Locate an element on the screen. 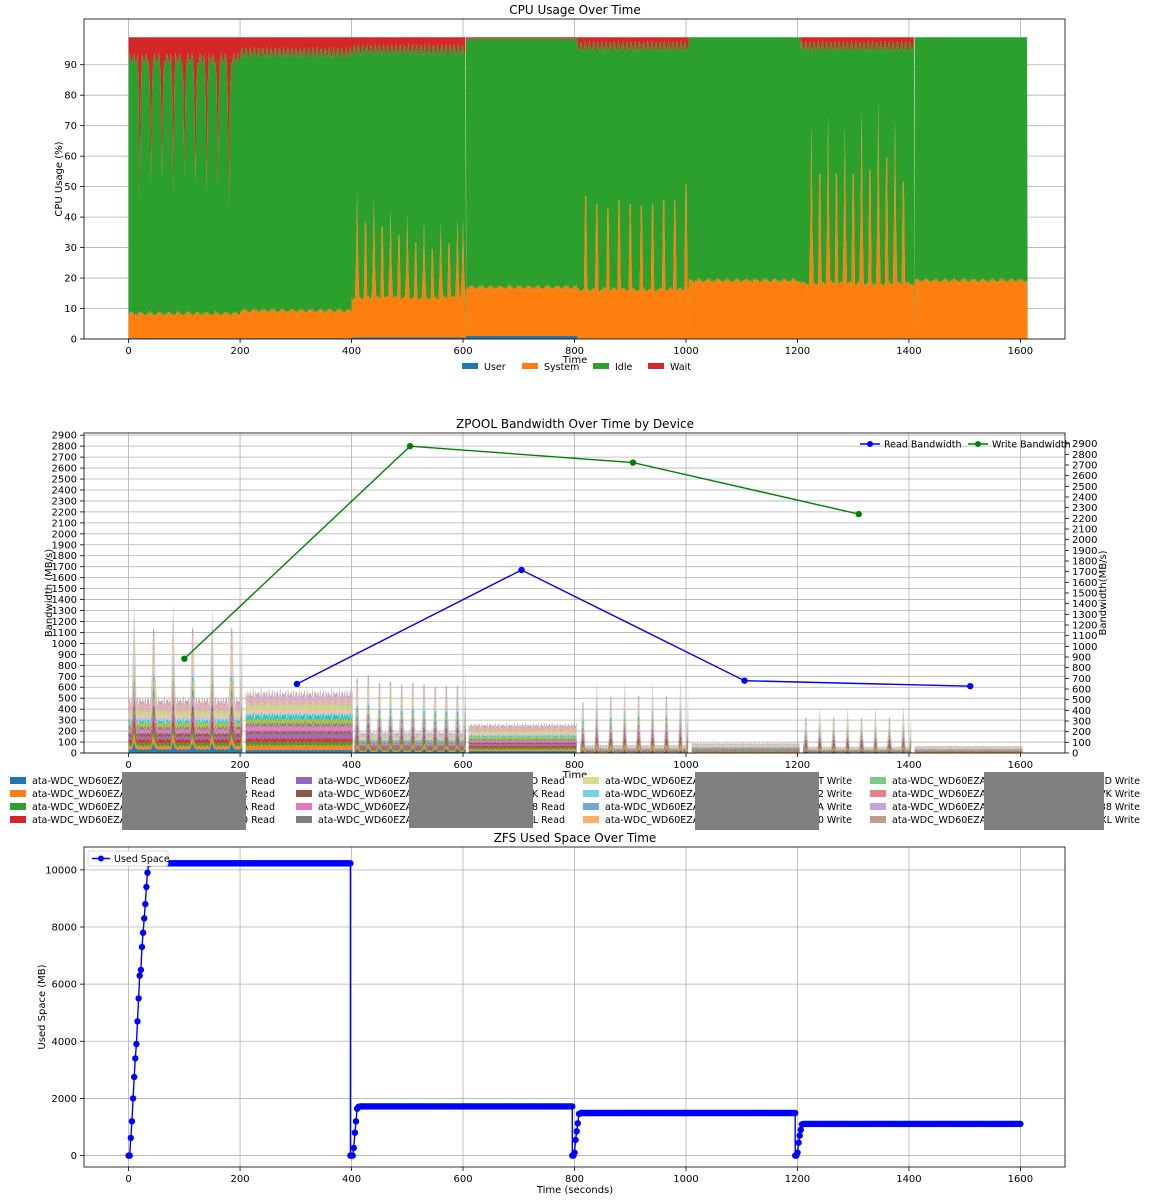 The width and height of the screenshot is (1151, 1200). cpu-legend-label-system: System is located at coordinates (561, 367).